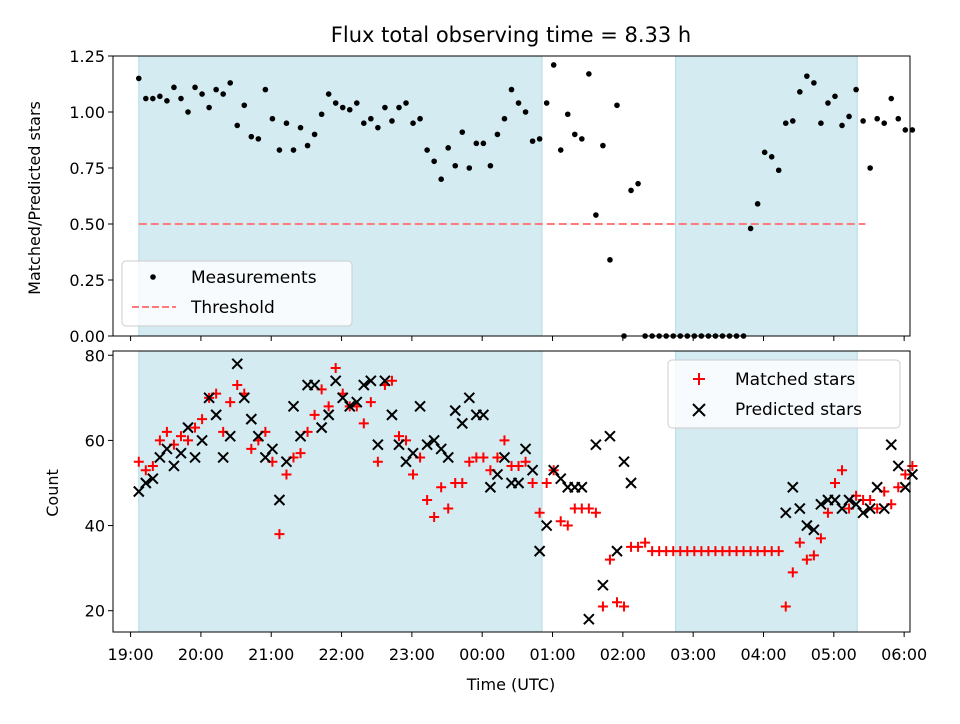 This screenshot has height=724, width=960. I want to click on bottom-legend-box, so click(784, 394).